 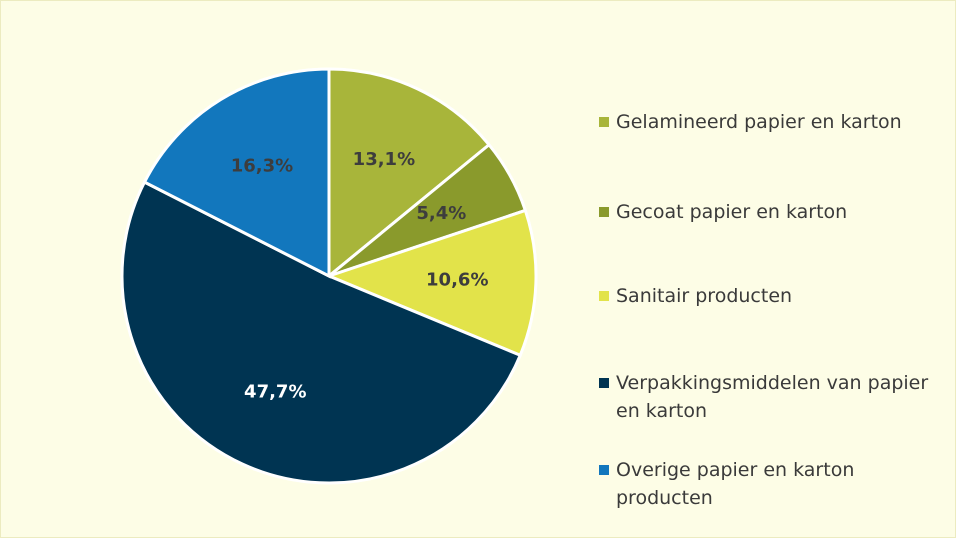 I want to click on legend-label: Verpakkingsmiddelen van papier en karton, so click(x=772, y=397).